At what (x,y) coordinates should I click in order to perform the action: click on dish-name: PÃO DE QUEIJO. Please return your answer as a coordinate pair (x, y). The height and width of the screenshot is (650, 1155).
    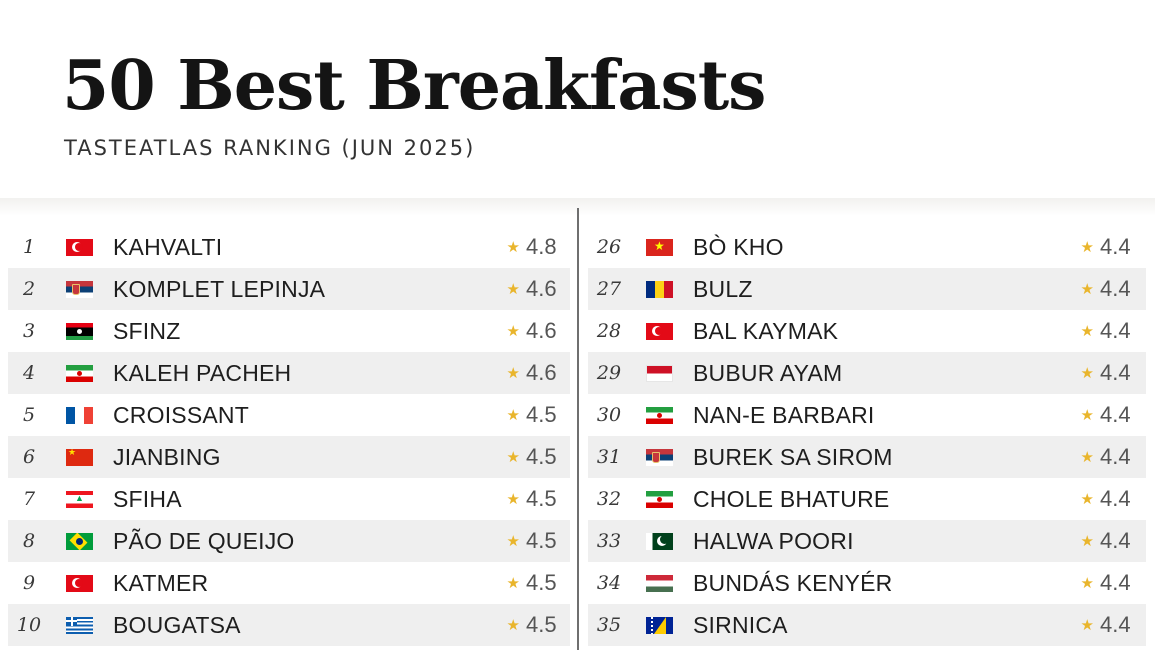
    Looking at the image, I should click on (204, 540).